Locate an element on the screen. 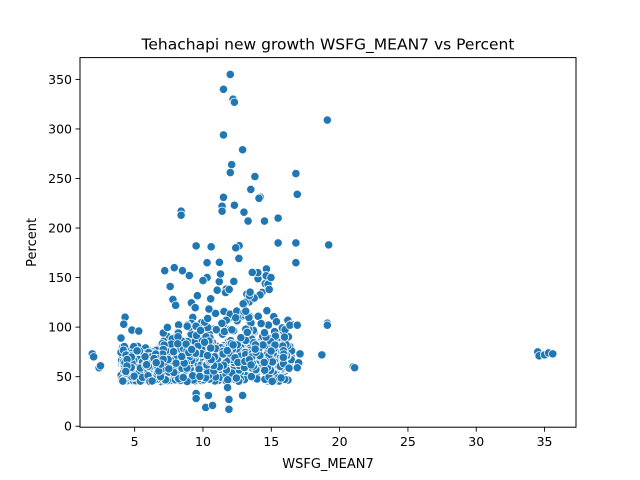 This screenshot has height=480, width=640. y-tick-label: 300 is located at coordinates (60, 128).